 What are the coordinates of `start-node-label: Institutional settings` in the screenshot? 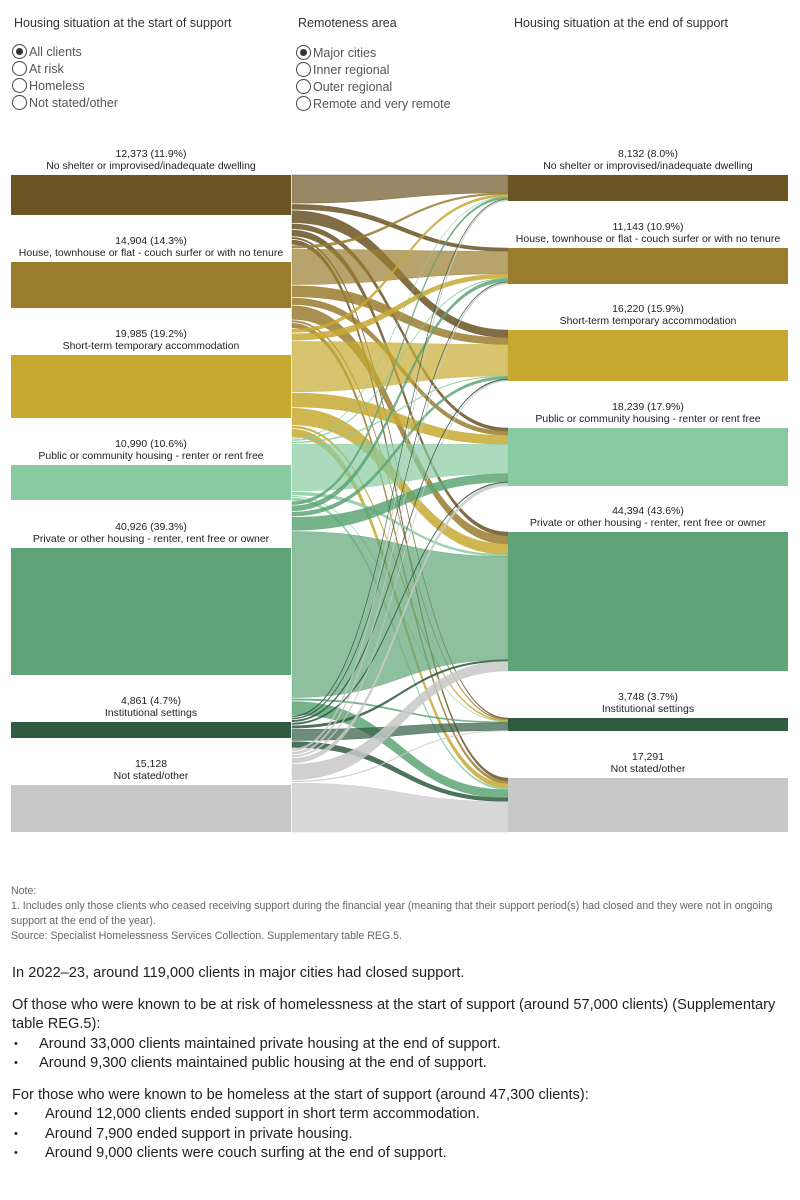 It's located at (151, 713).